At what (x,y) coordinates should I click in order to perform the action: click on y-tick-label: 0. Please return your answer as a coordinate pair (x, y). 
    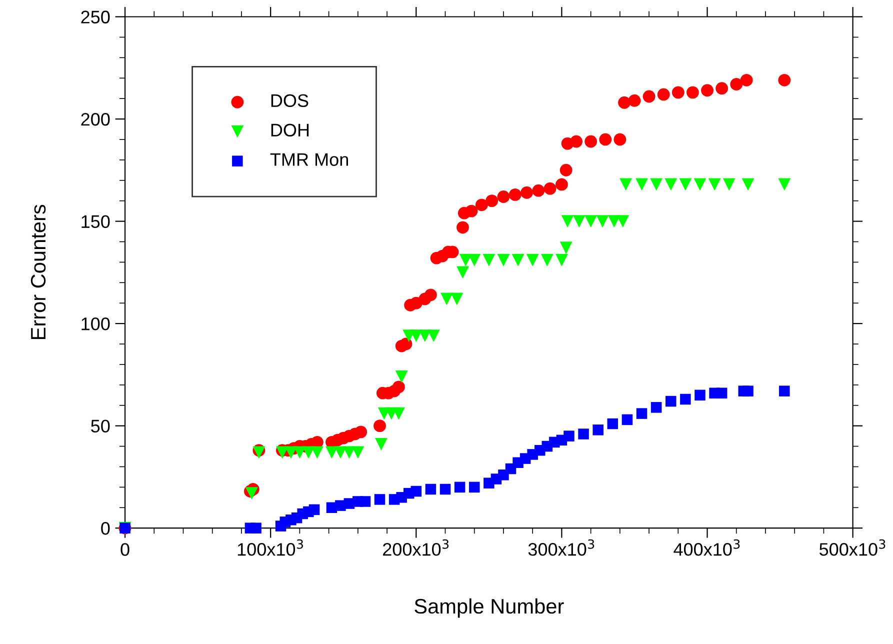
    Looking at the image, I should click on (105, 528).